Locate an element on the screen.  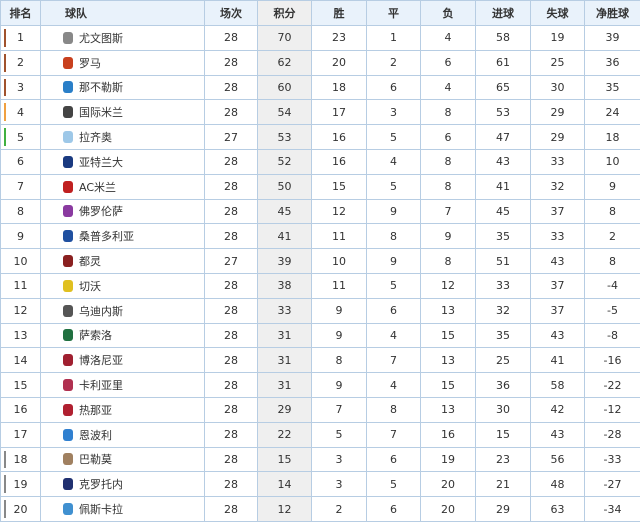
team-cell: 克罗托内 is located at coordinates (123, 484).